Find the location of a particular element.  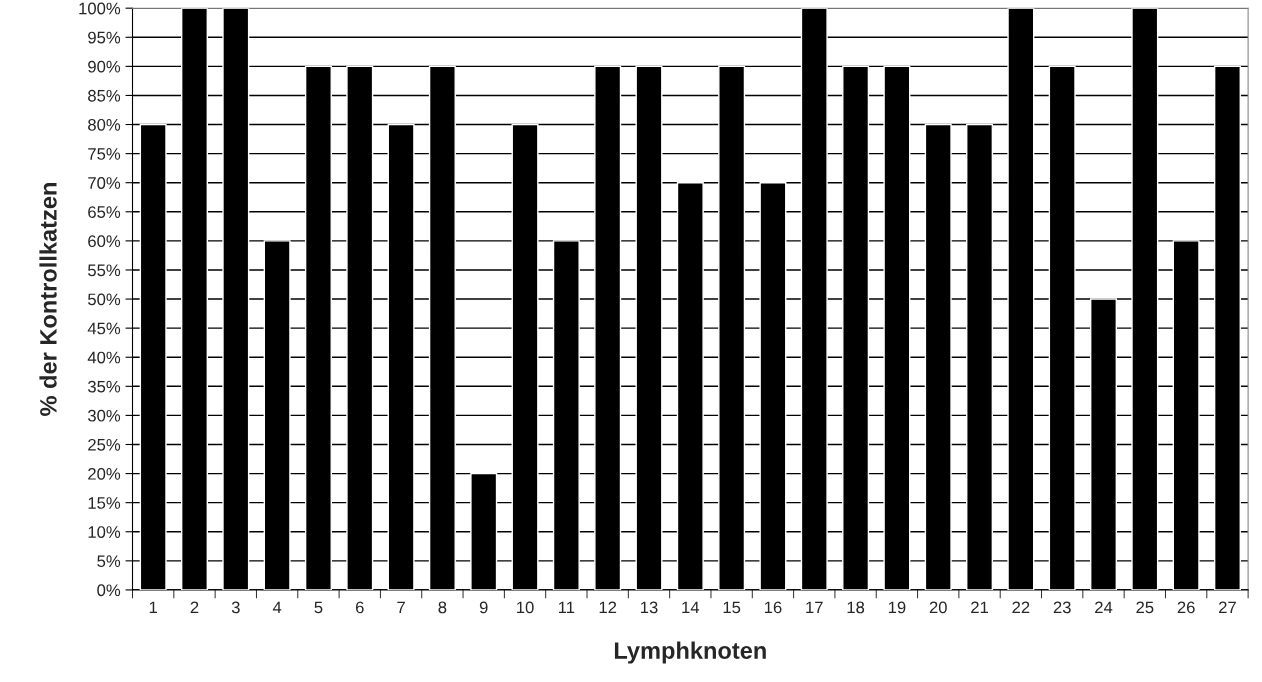

y-tick-label: 25% is located at coordinates (104, 444).